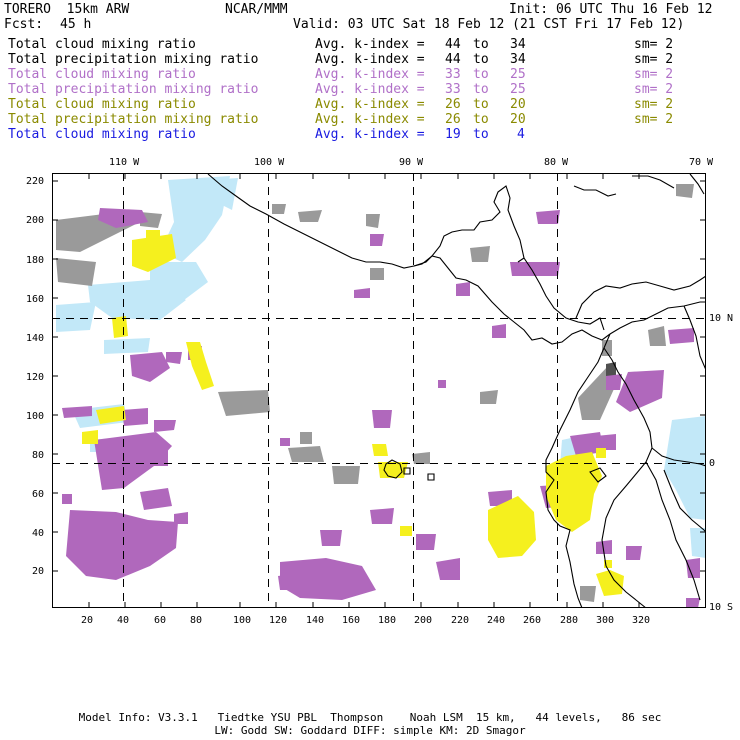 Image resolution: width=740 pixels, height=740 pixels. Describe the element at coordinates (38, 571) in the screenshot. I see `y-tick-label: 20` at that location.